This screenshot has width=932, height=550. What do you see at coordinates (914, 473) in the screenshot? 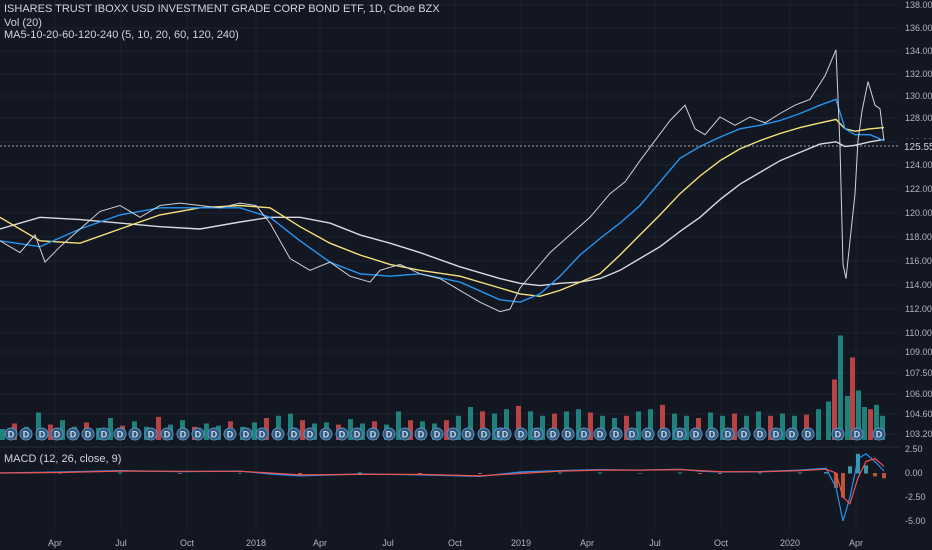
I see `macd-tick-label: 0.00` at bounding box center [914, 473].